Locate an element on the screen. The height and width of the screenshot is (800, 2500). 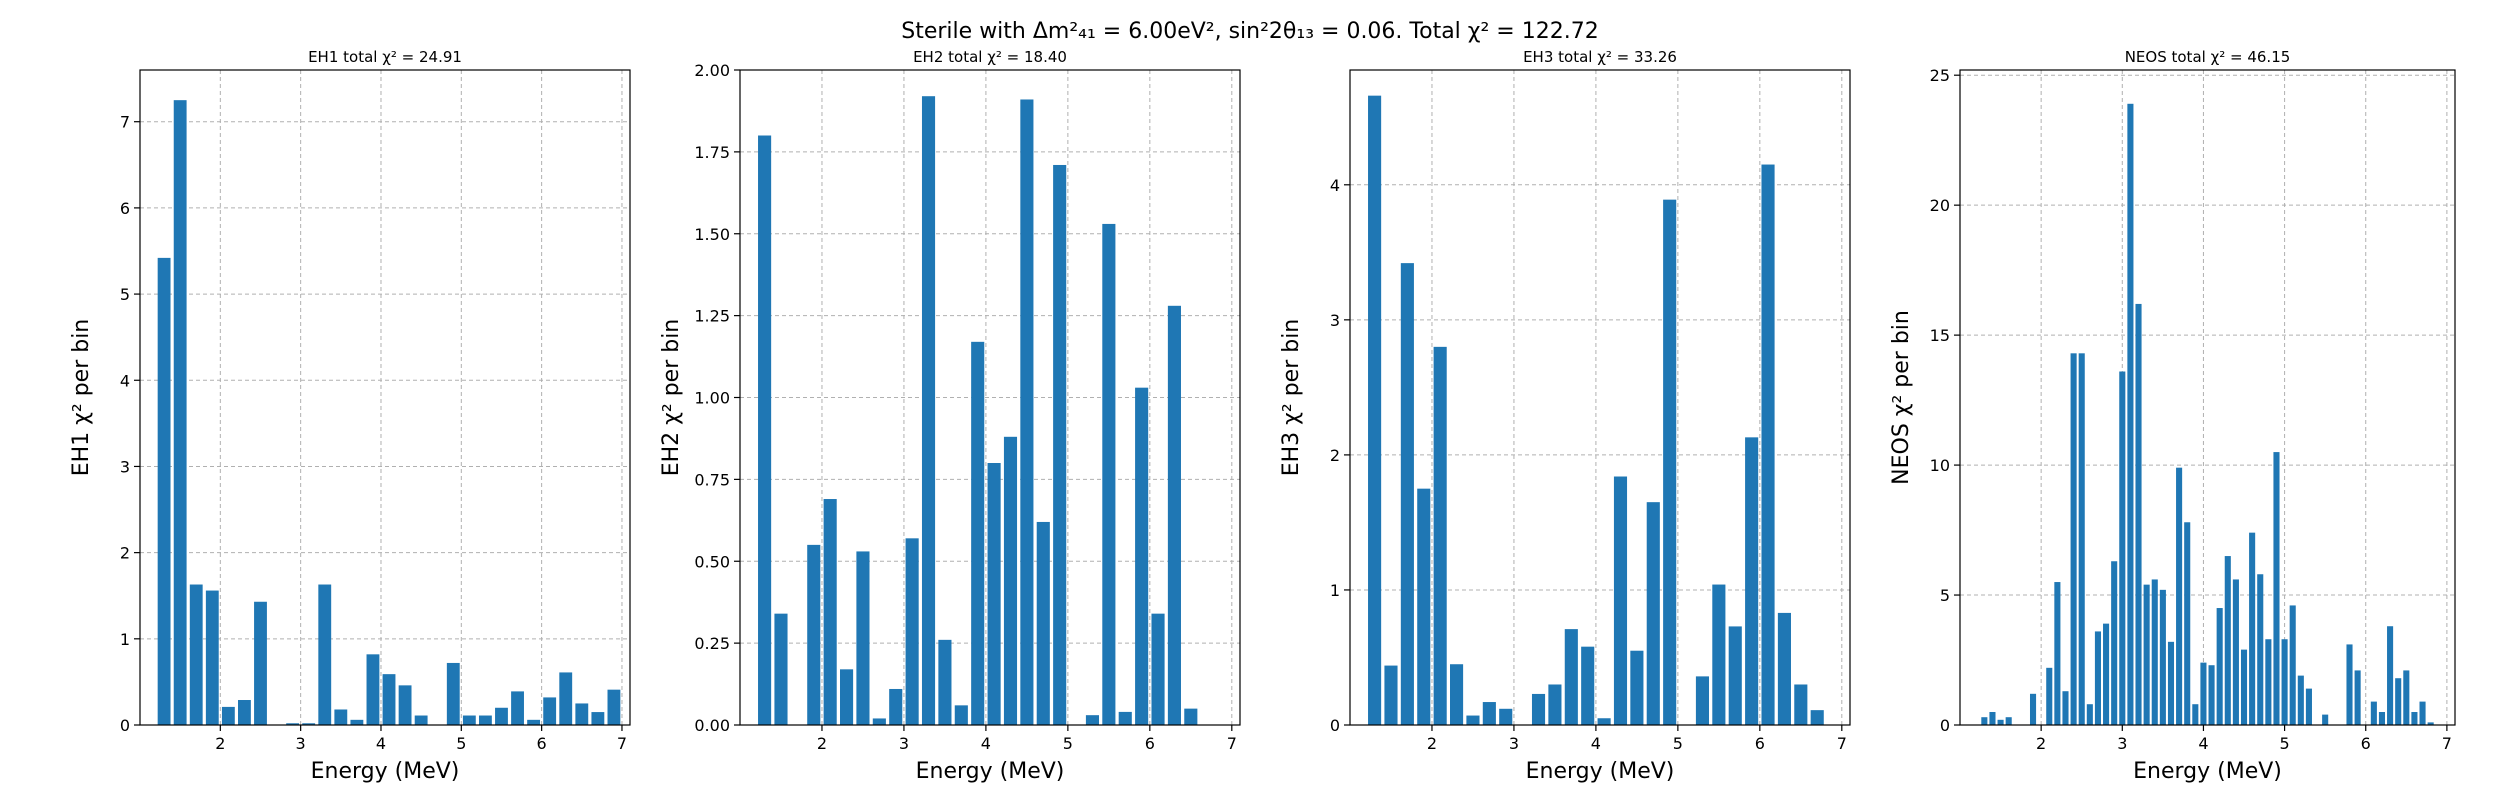
y-tick-label: 3 is located at coordinates (1335, 320).